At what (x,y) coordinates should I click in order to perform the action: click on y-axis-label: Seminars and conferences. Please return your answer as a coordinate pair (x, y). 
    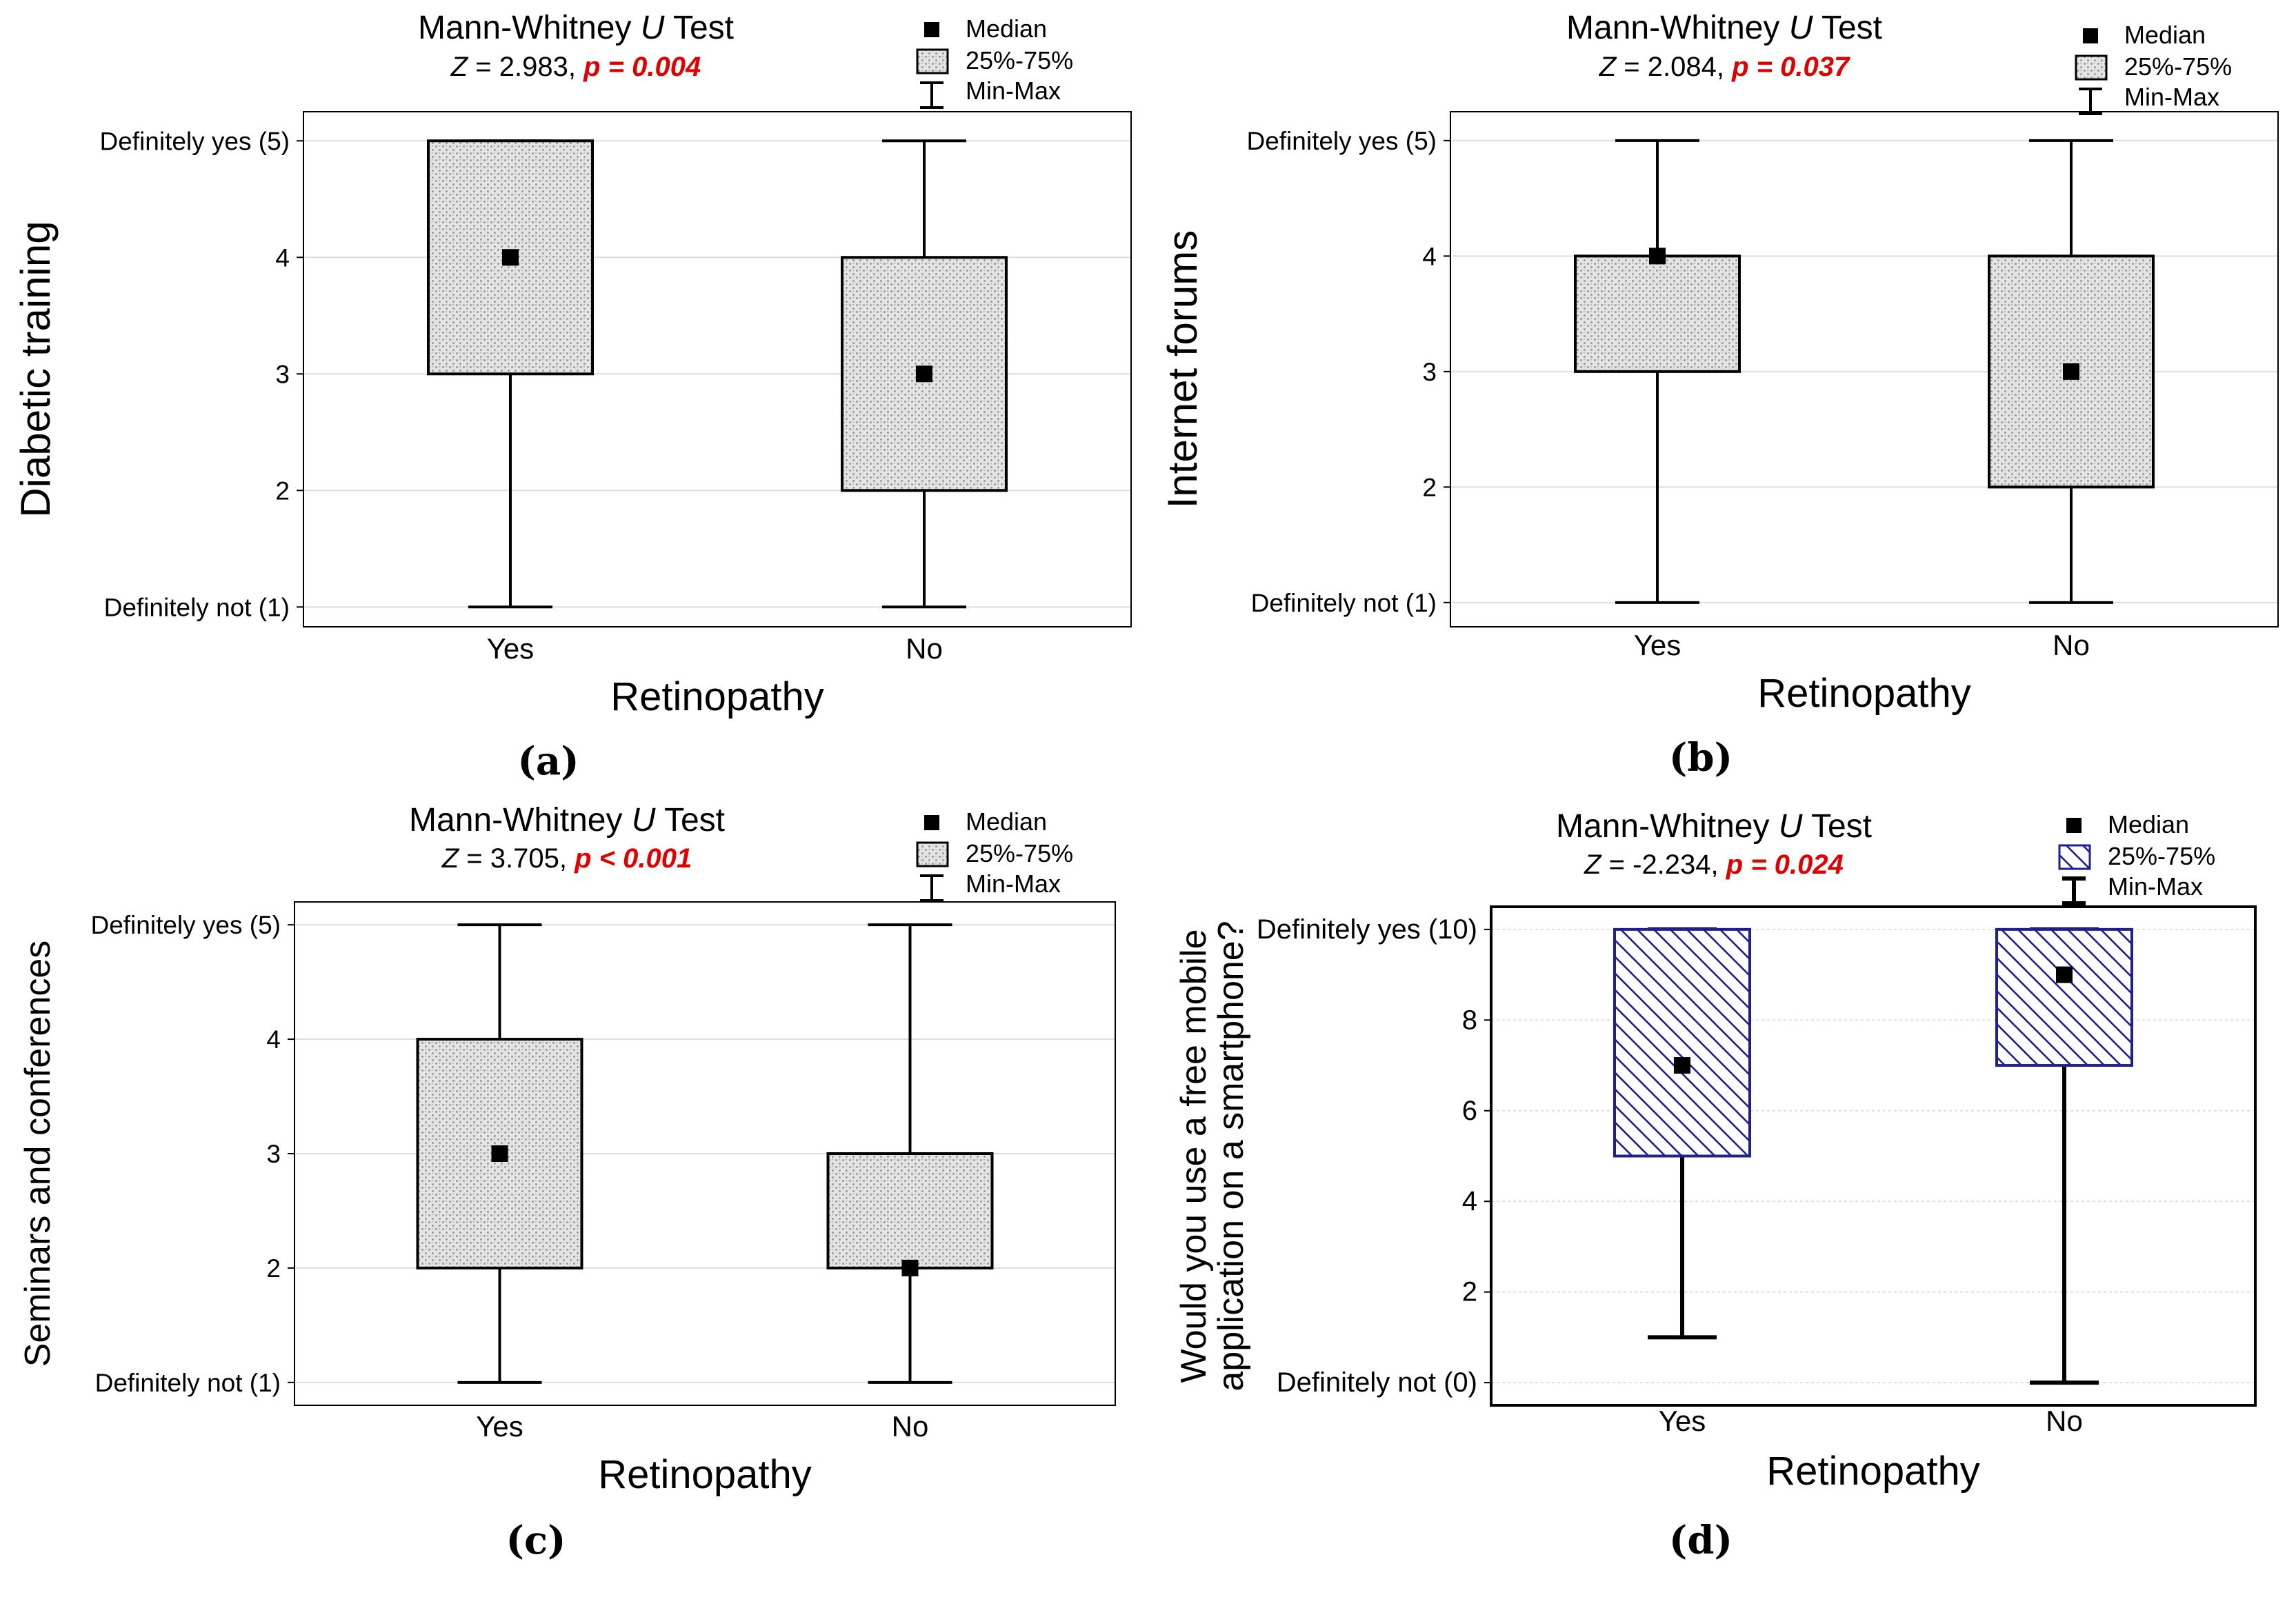
    Looking at the image, I should click on (38, 1154).